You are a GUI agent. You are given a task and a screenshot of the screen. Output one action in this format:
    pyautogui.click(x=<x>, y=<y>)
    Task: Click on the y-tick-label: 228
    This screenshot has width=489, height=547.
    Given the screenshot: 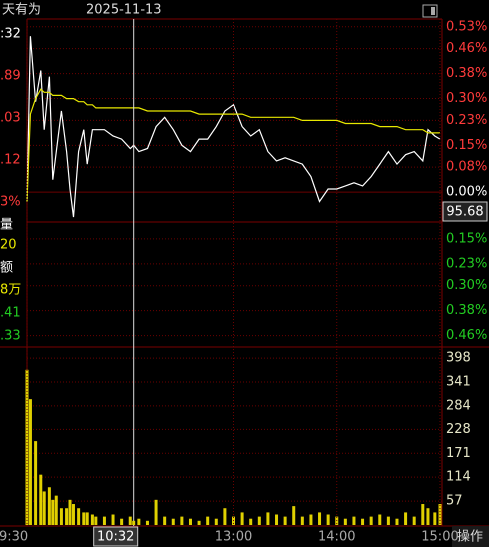 What is the action you would take?
    pyautogui.click(x=458, y=429)
    